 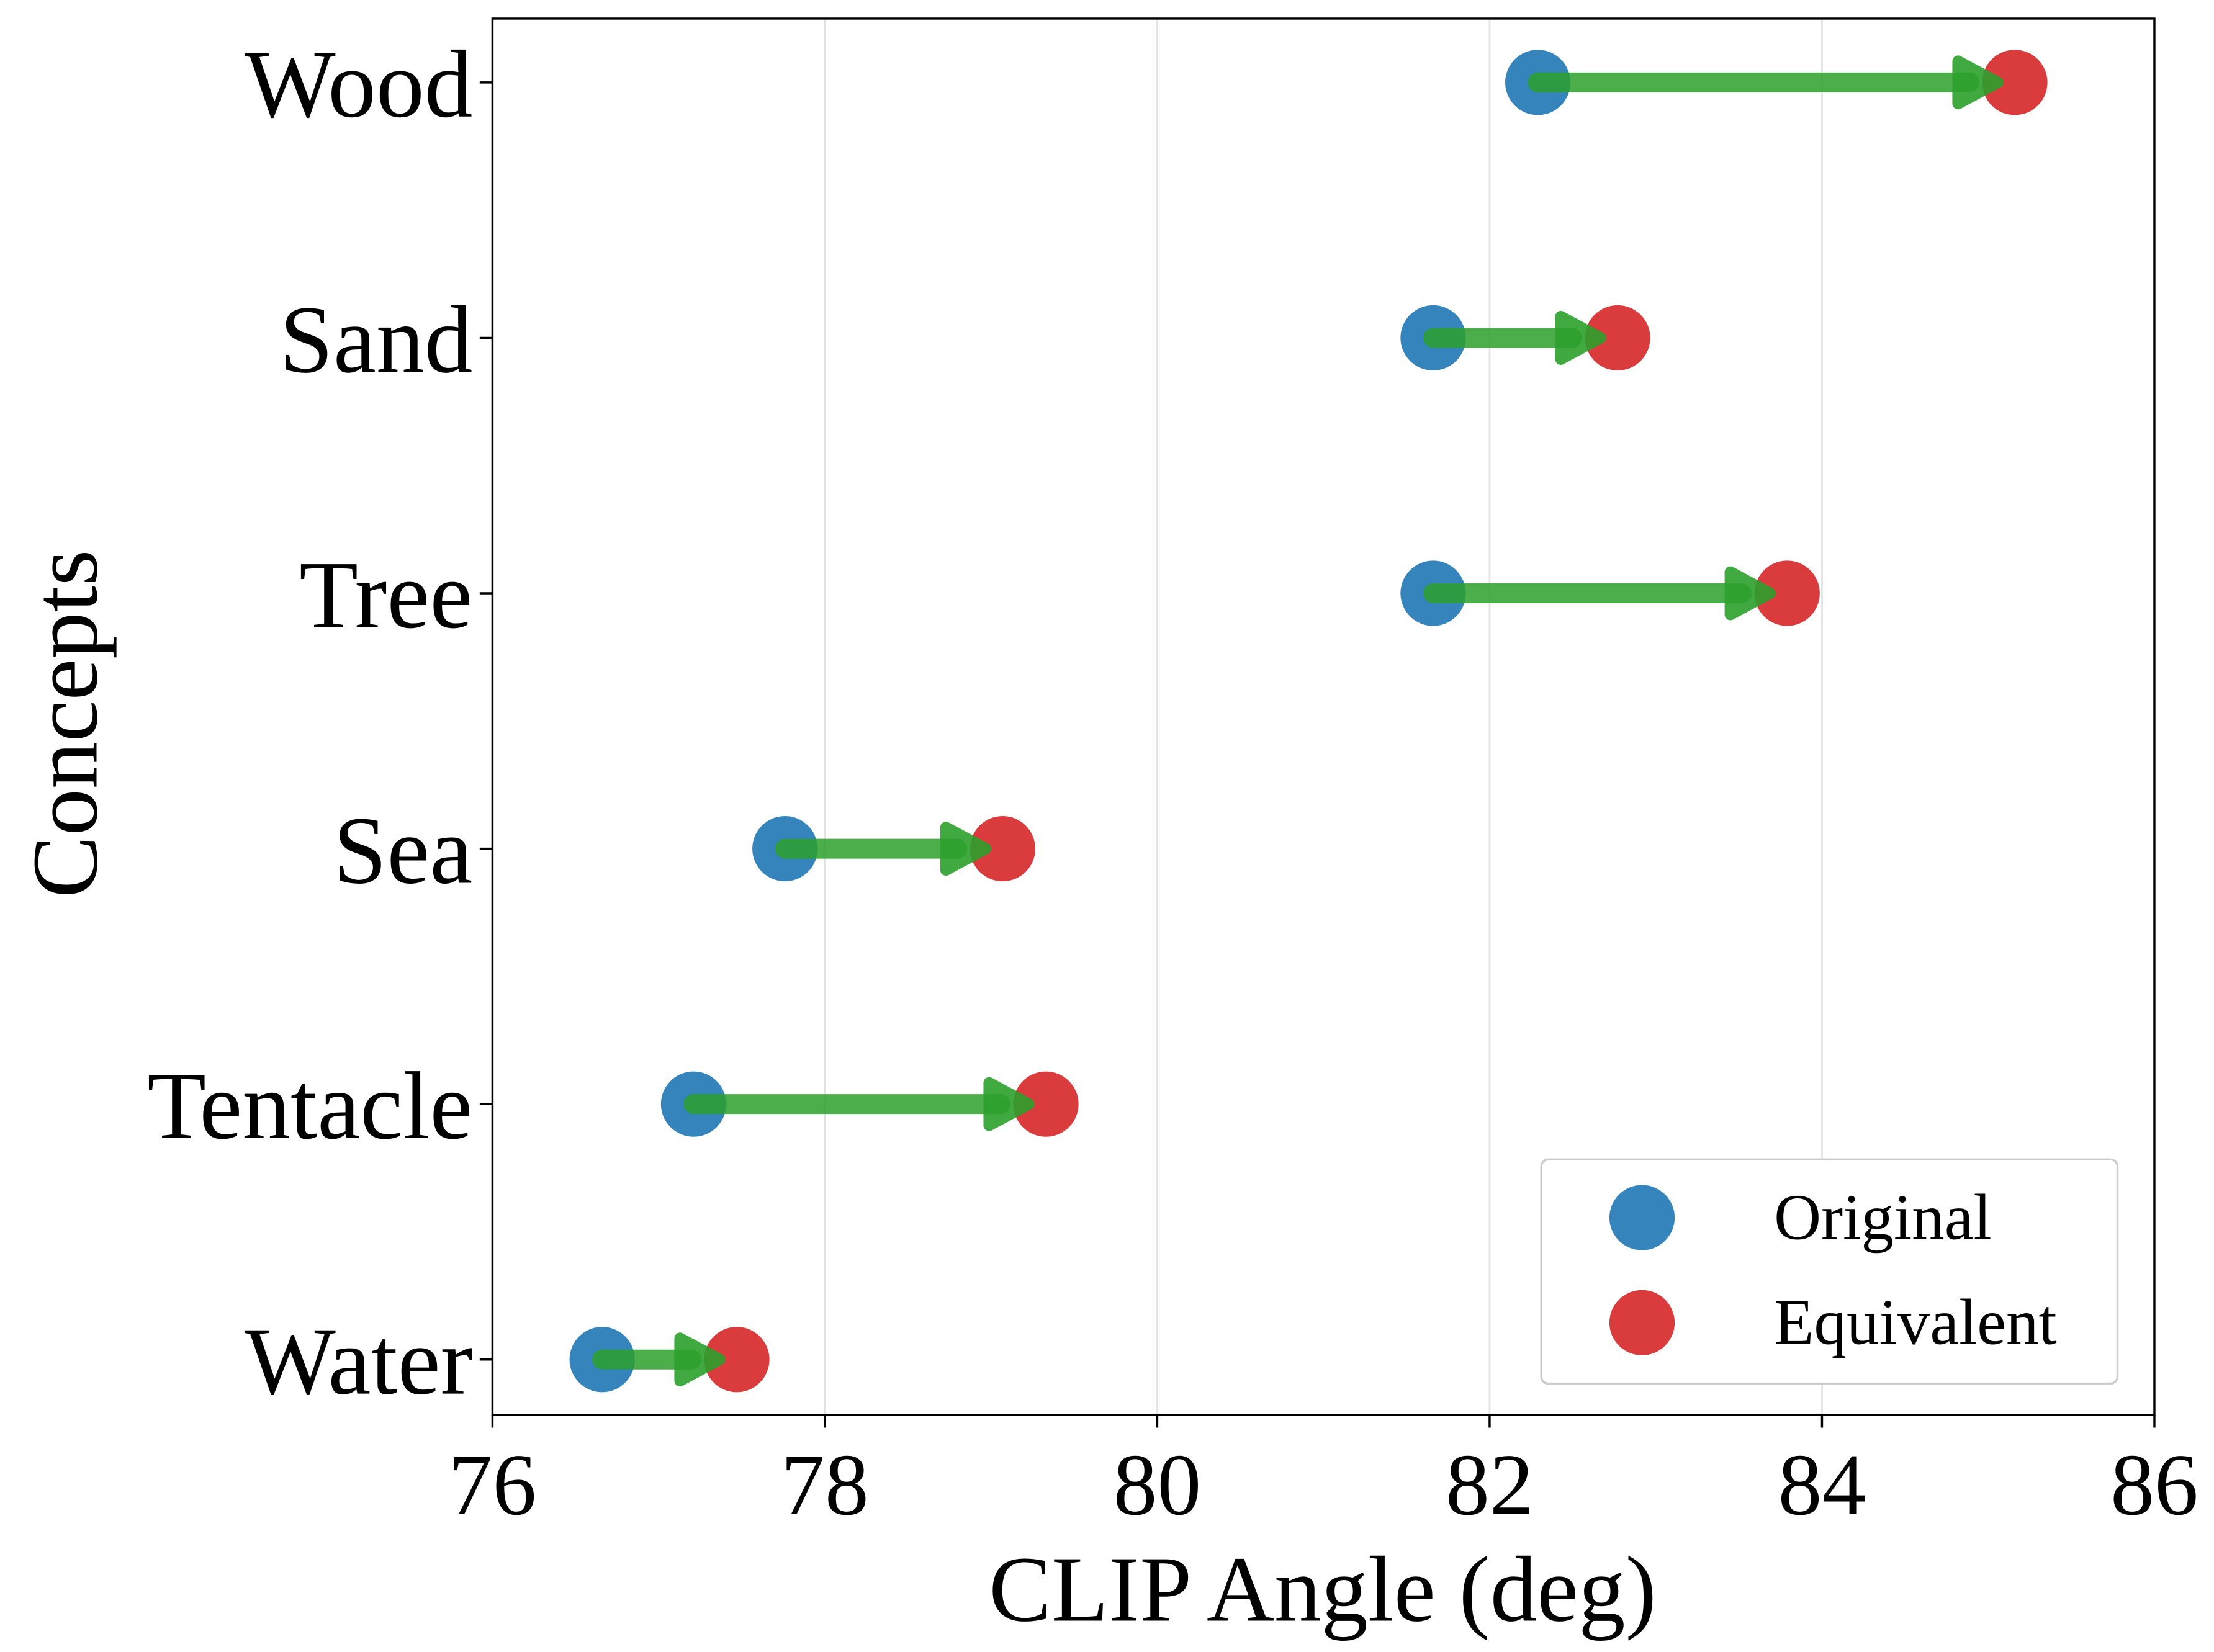 I want to click on x-axis: 76 78 80 82 84 86, so click(x=1323, y=1473).